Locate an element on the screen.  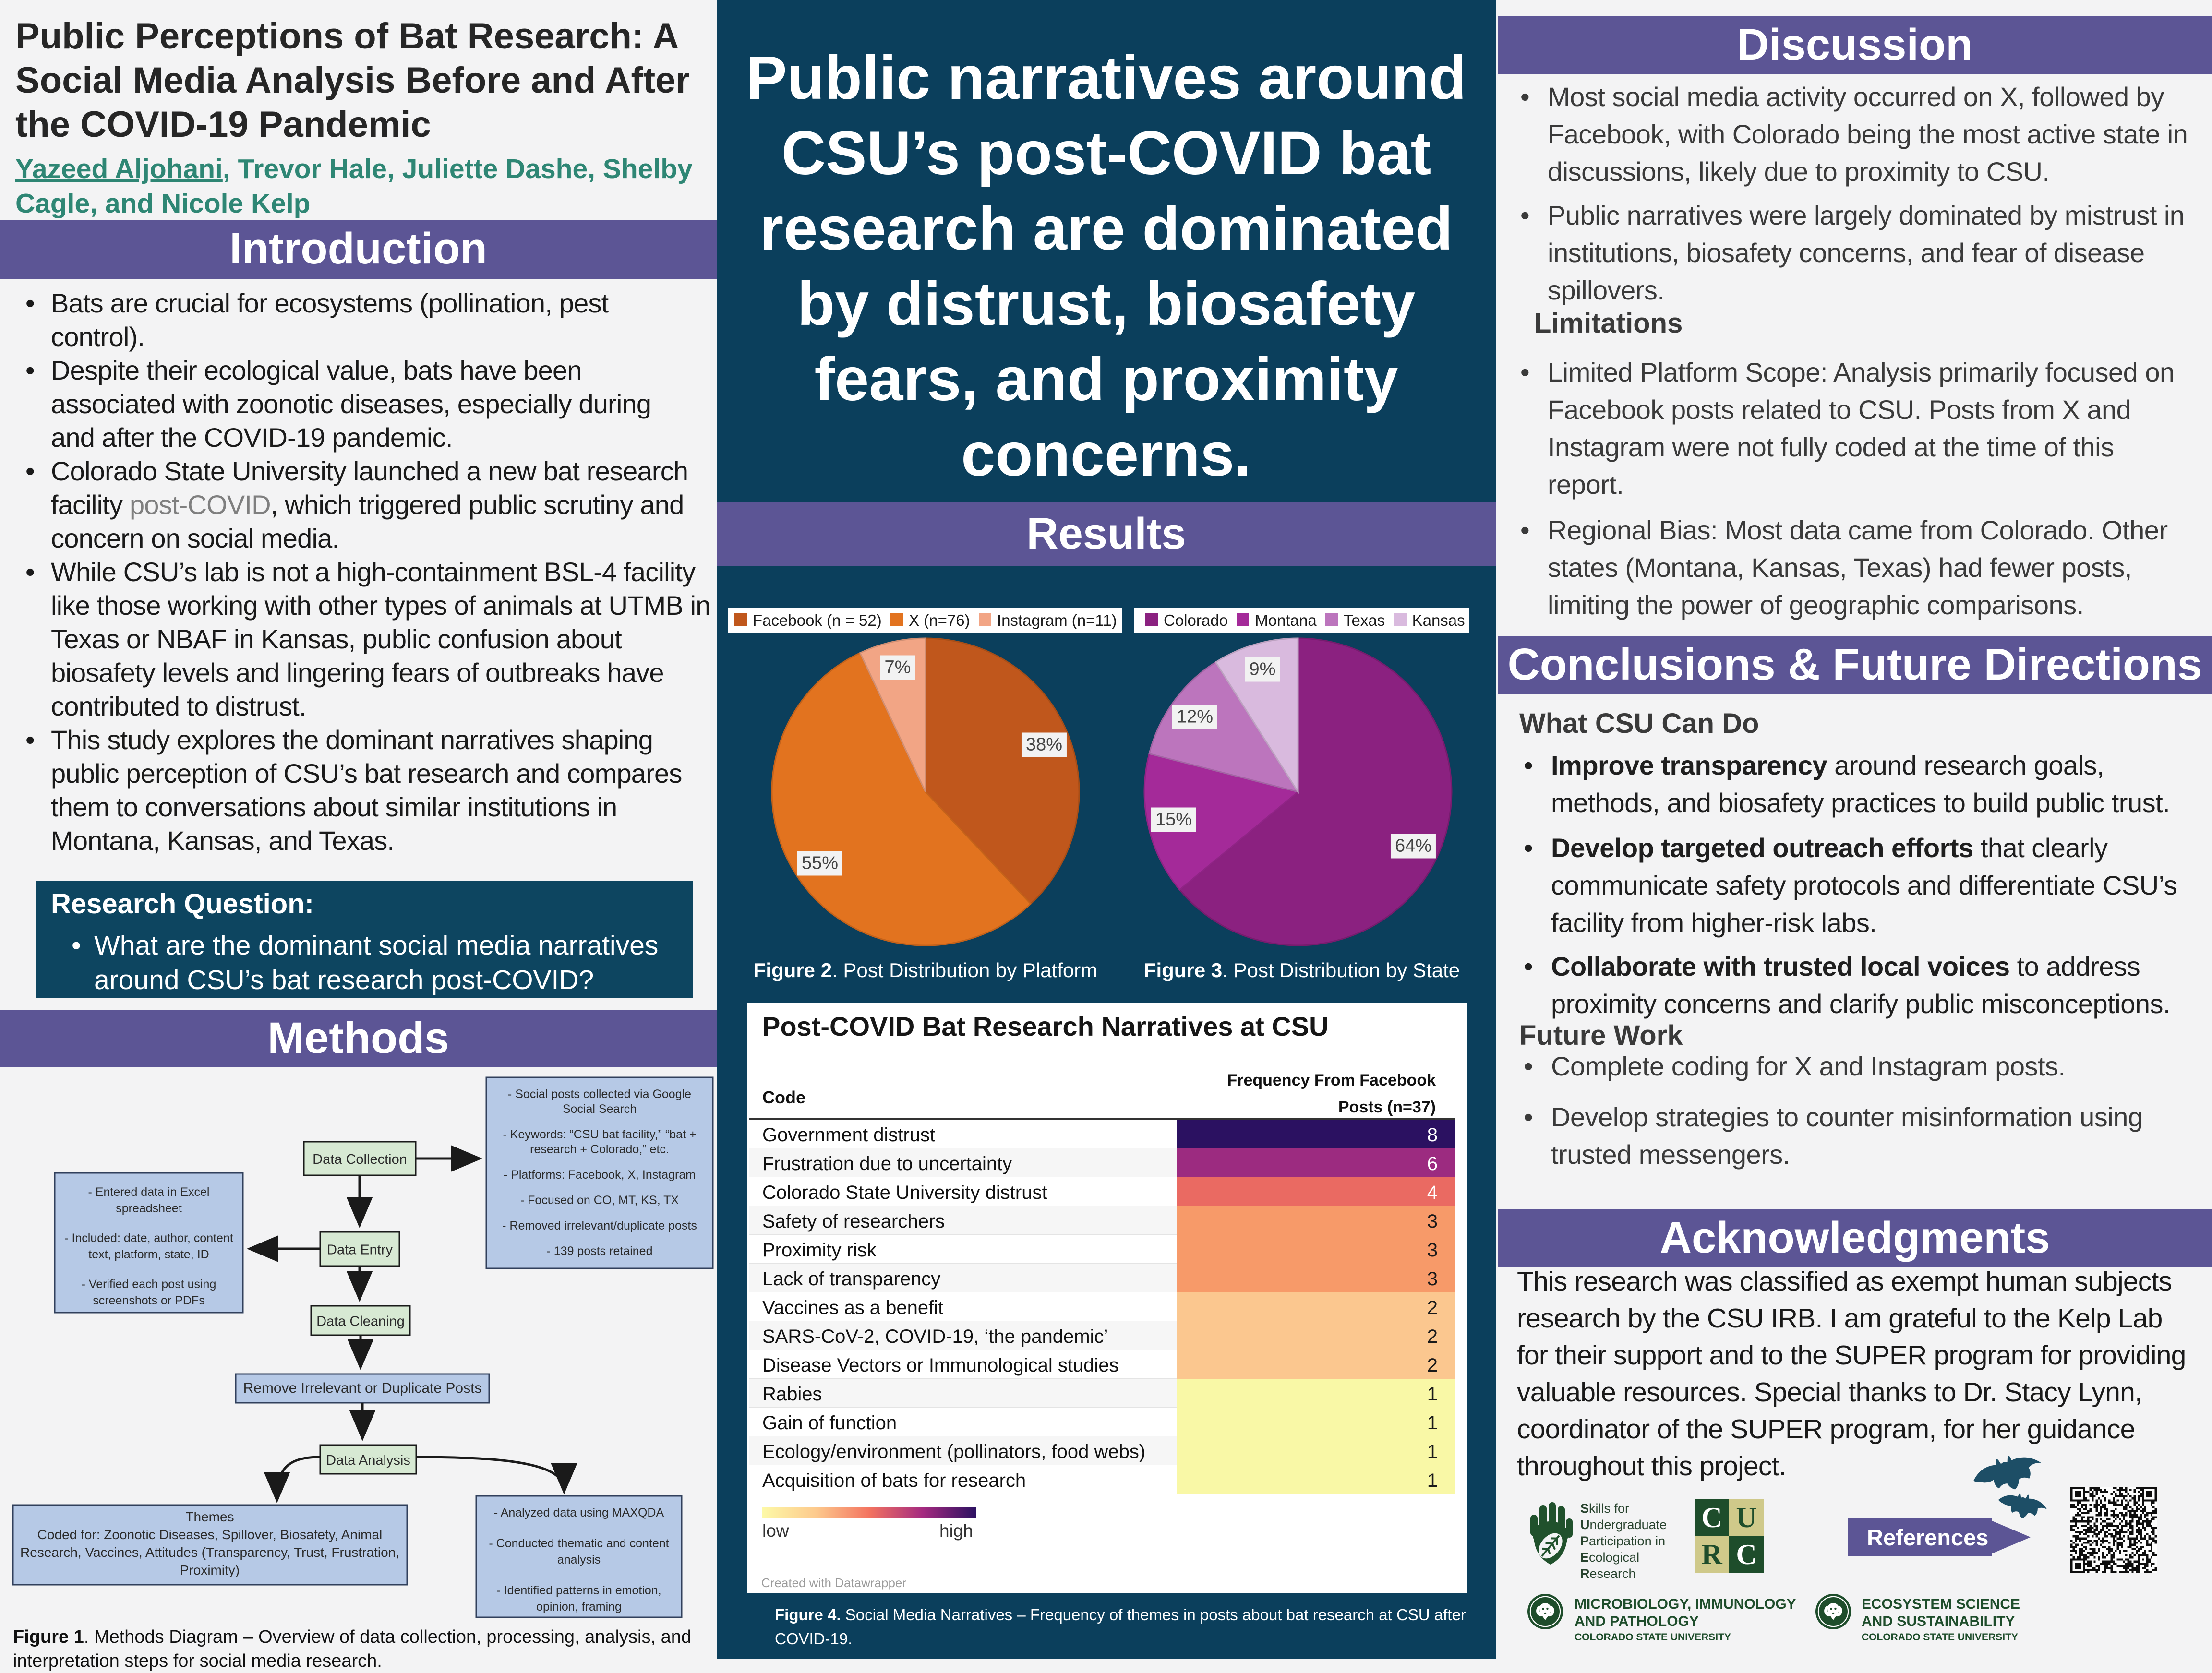
svg-text:- Removed irrelevant/duplicate: - Removed irrelevant/duplicate posts is located at coordinates (599, 1225).